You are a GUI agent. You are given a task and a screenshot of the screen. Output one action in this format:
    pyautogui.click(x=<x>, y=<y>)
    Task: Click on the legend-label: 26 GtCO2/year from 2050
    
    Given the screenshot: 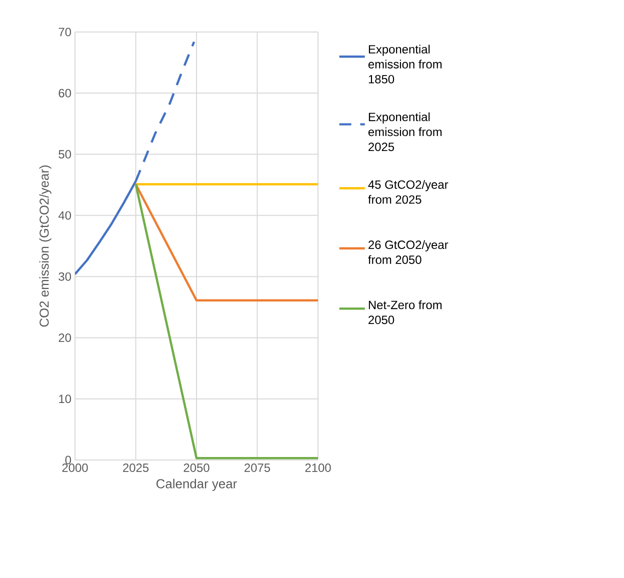 What is the action you would take?
    pyautogui.click(x=408, y=252)
    